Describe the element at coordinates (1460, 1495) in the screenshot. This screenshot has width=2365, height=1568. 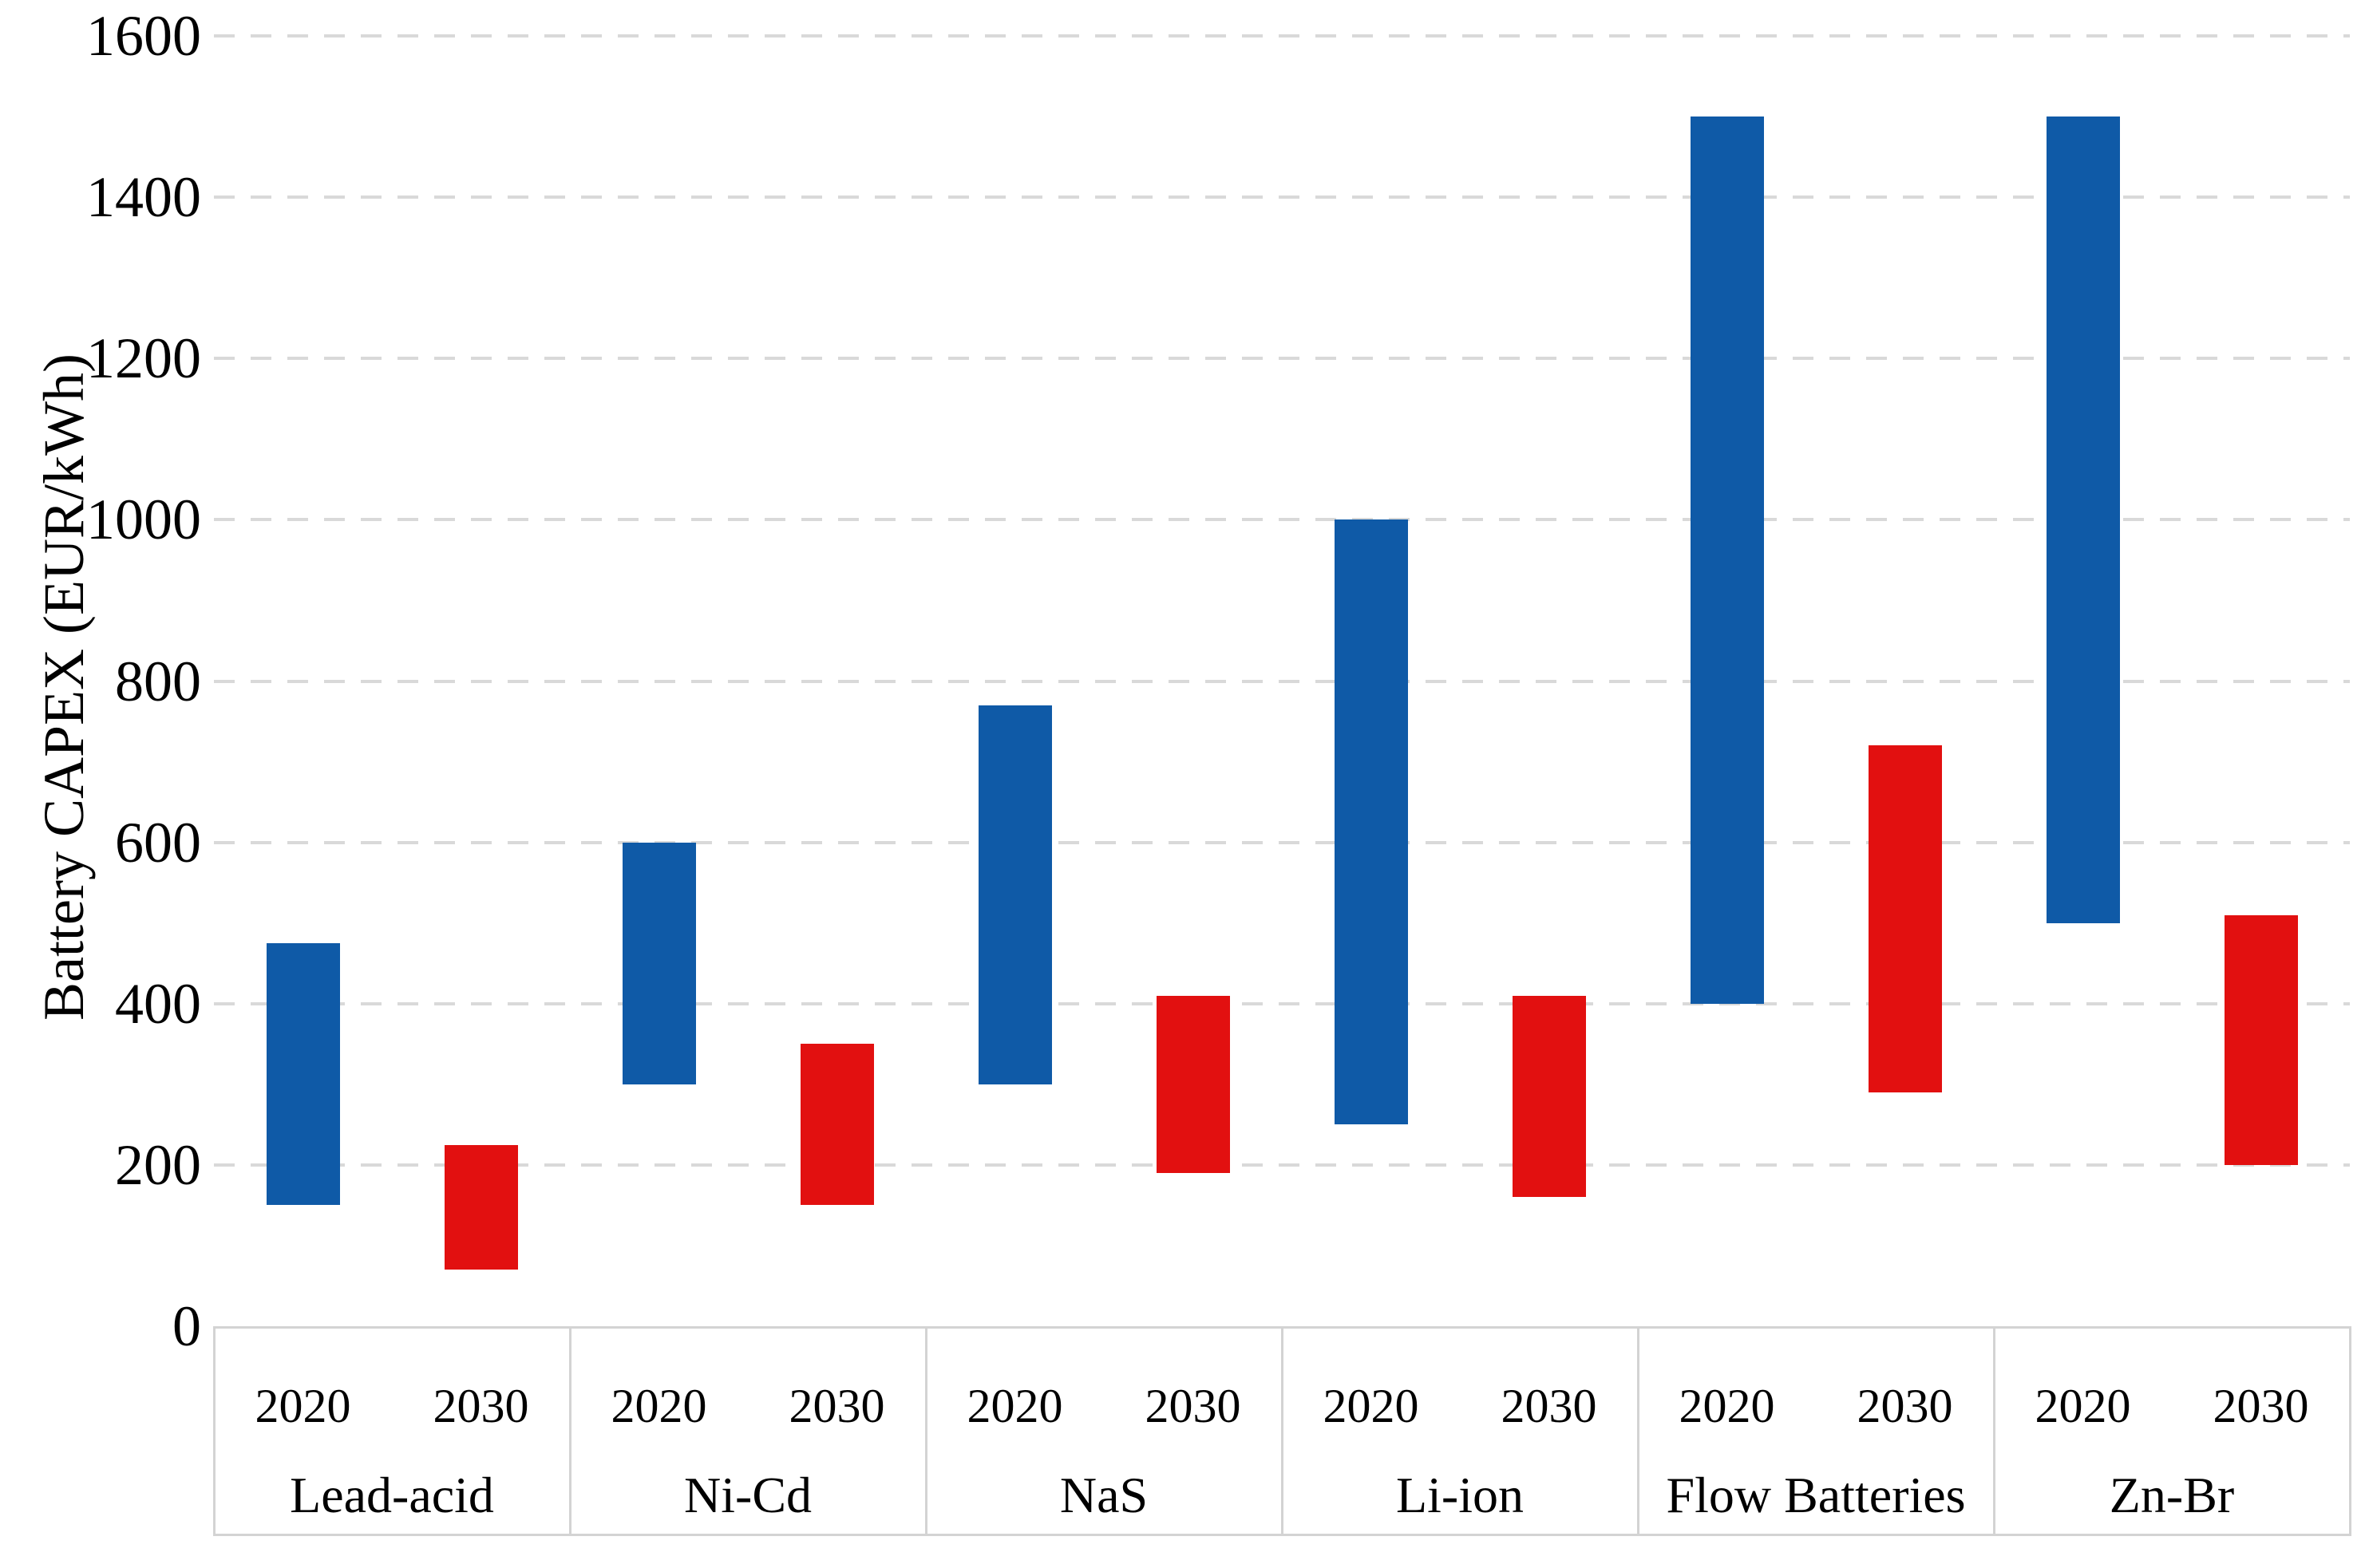
I see `x-axis-category-label-li-ion: Li-ion` at that location.